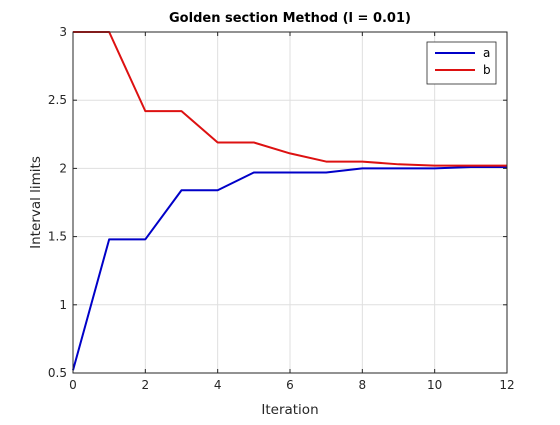  Describe the element at coordinates (290, 18) in the screenshot. I see `chart-title: Golden section Method (l = 0.01)` at that location.